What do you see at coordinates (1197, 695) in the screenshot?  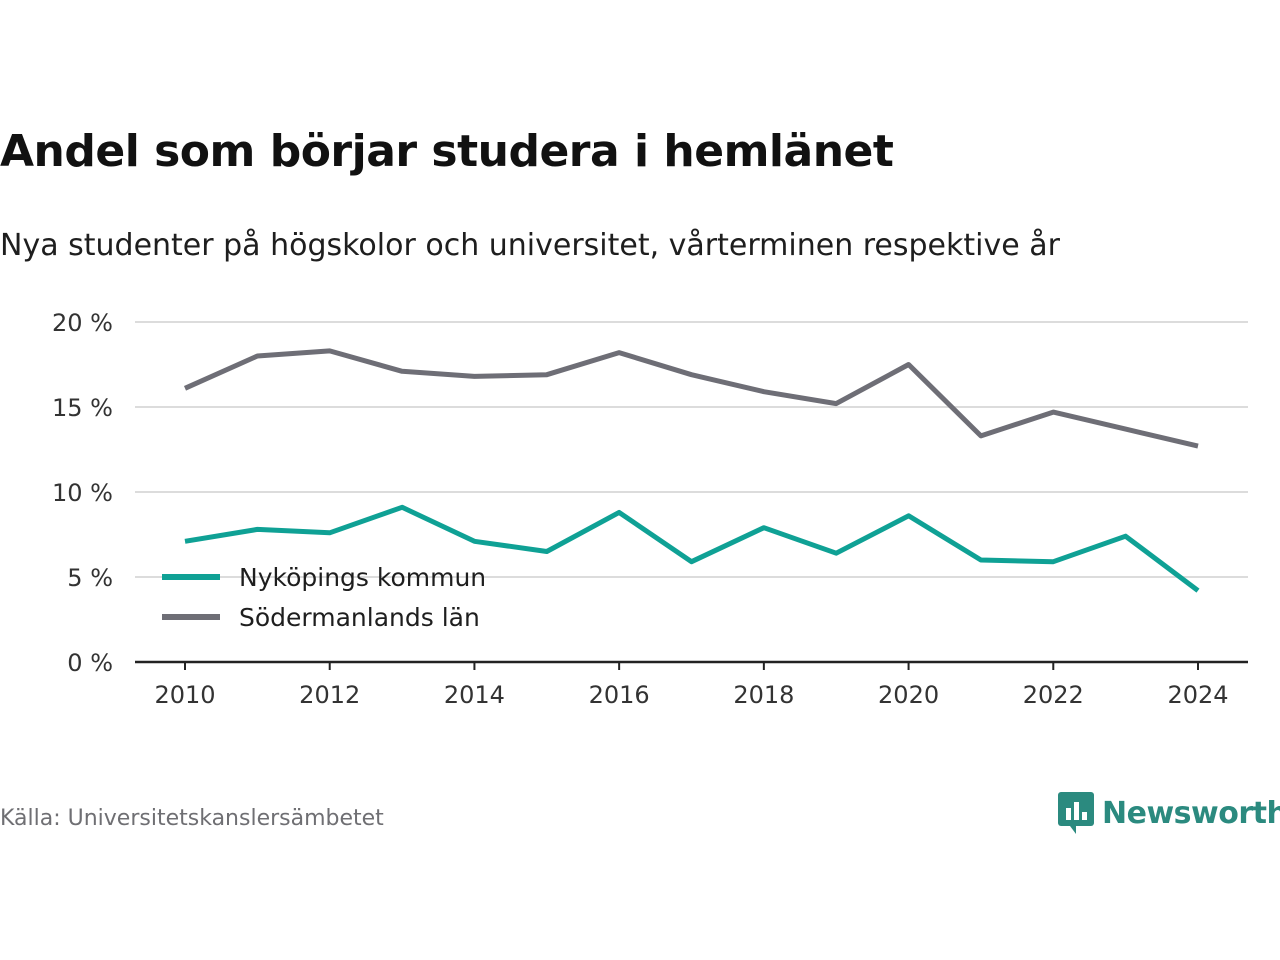 I see `x-tick-label: 2024` at bounding box center [1197, 695].